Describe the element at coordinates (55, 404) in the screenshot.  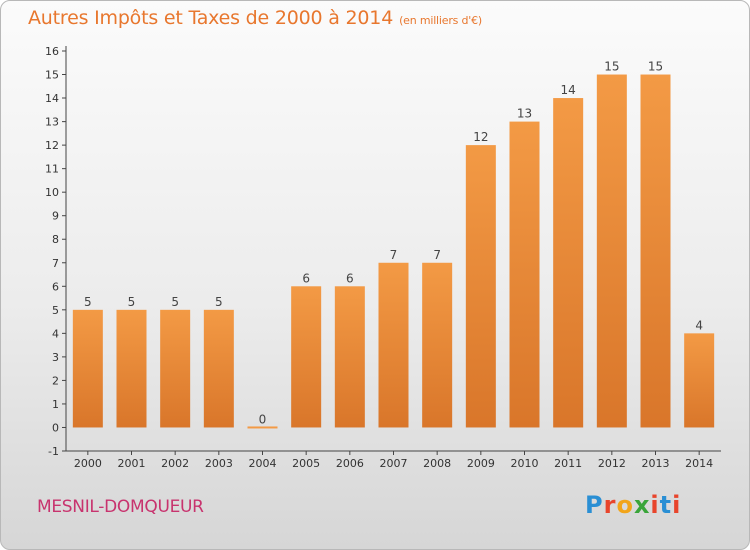
I see `y-tick-label: 1` at that location.